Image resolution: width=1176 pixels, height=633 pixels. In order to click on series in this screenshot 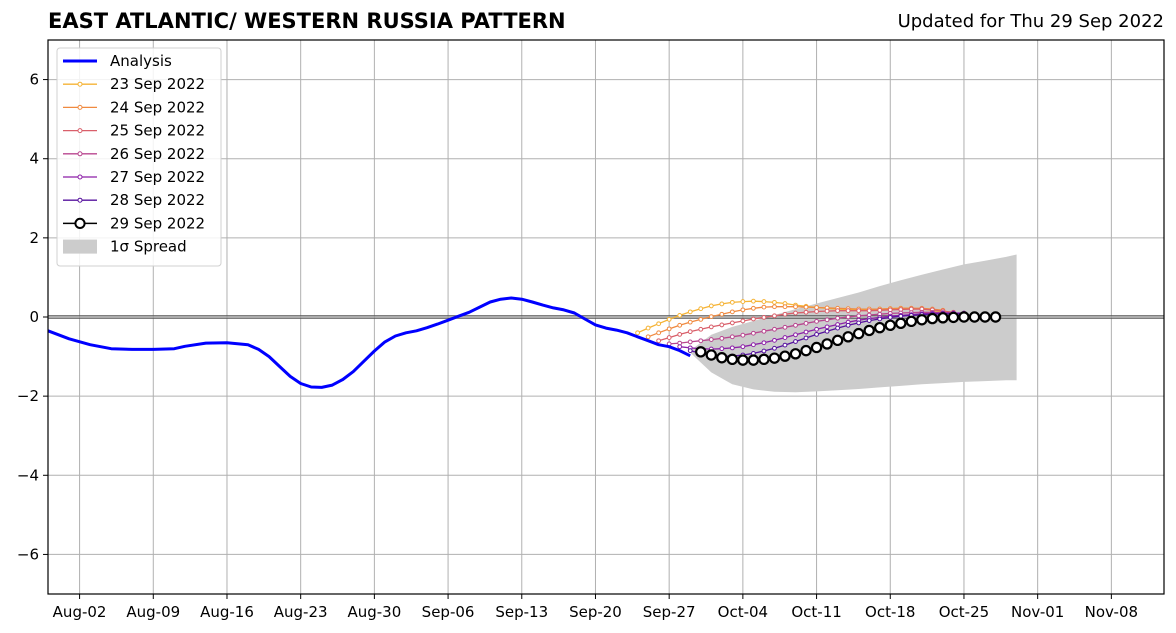, I will do `click(524, 342)`.